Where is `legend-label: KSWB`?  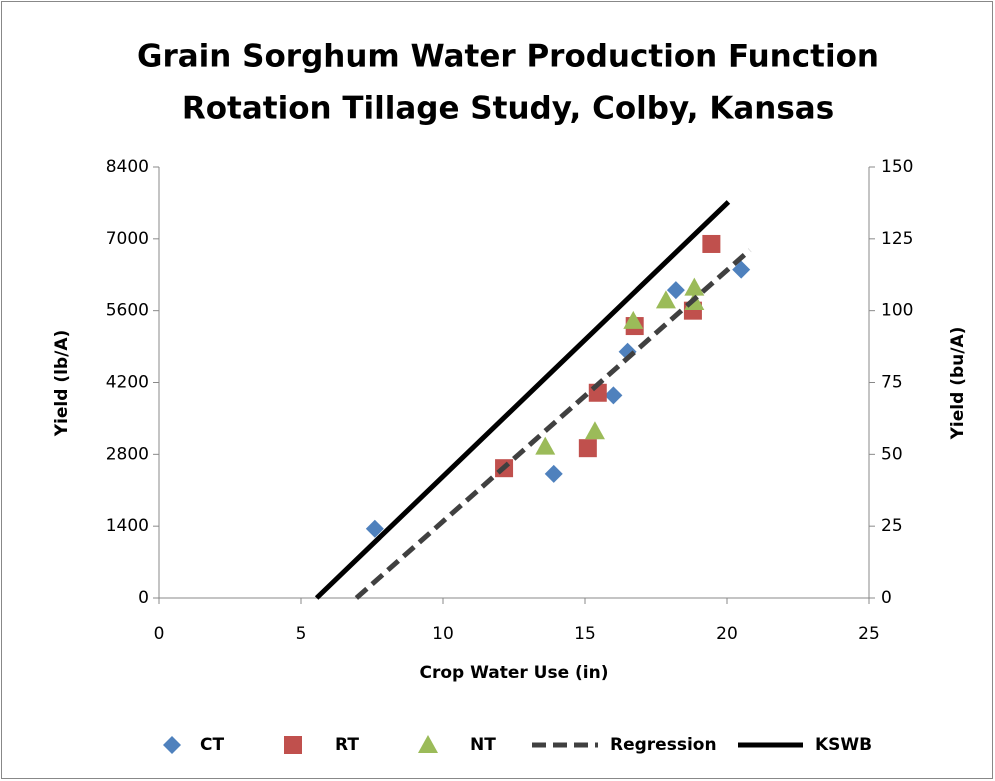
legend-label: KSWB is located at coordinates (843, 745).